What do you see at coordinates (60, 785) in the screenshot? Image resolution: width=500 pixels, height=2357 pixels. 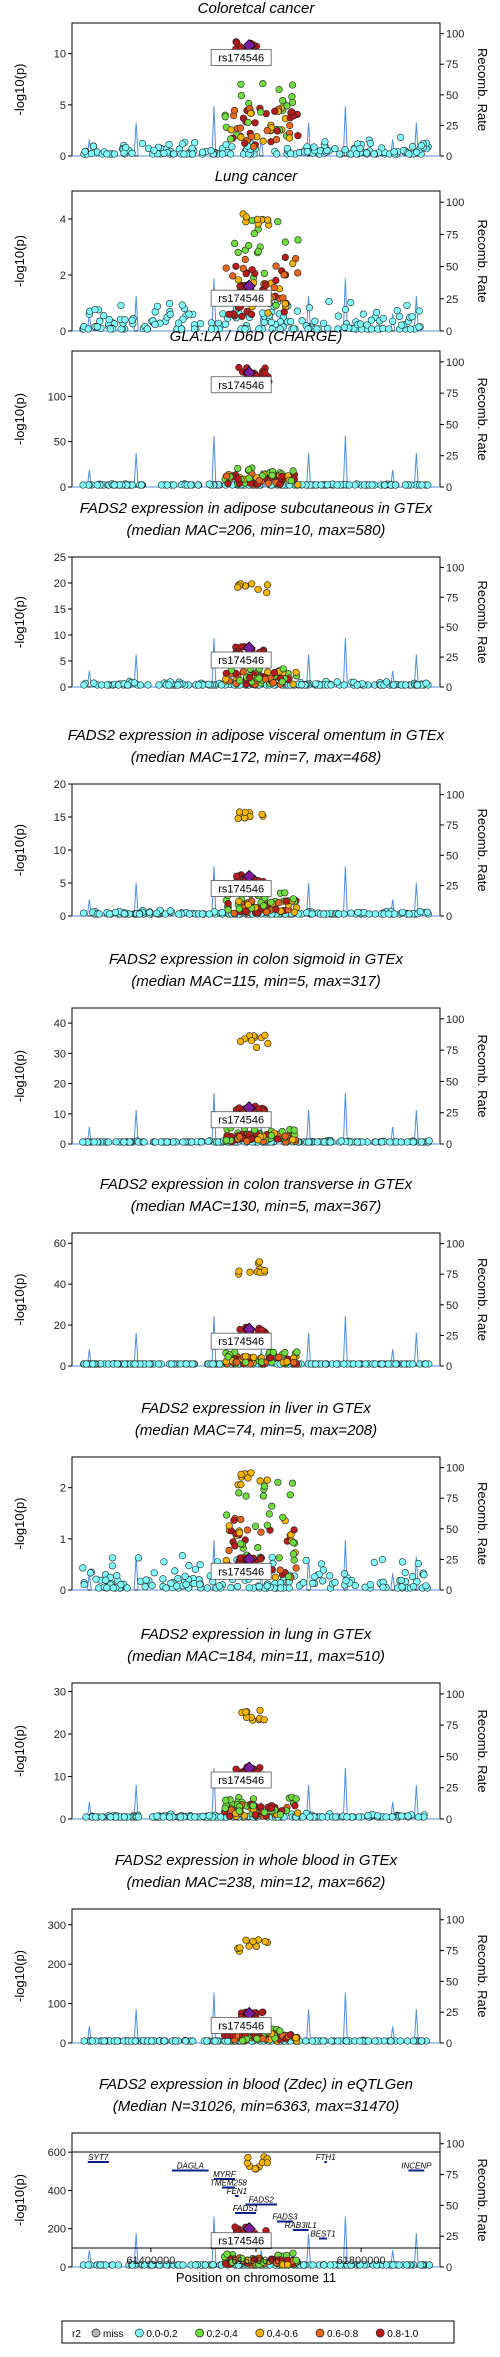 I see `y-tick-label: 20` at bounding box center [60, 785].